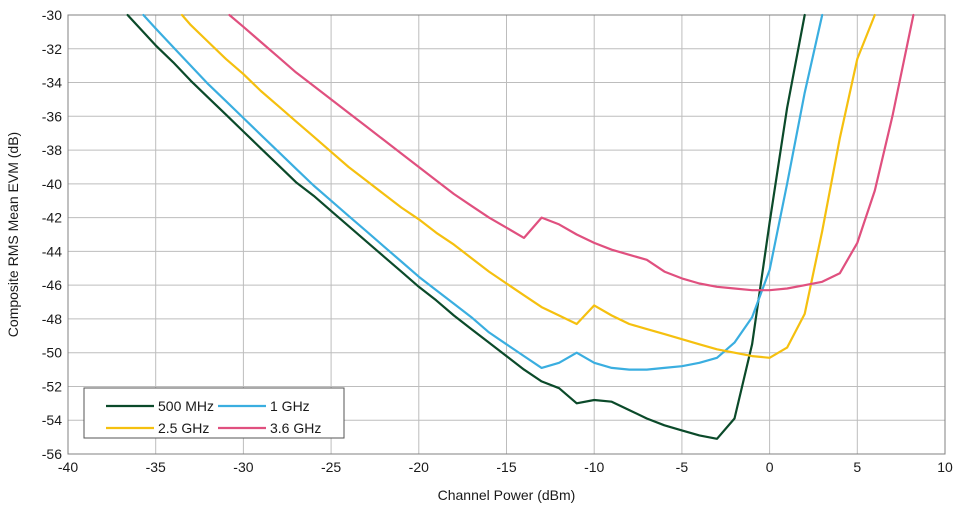 The height and width of the screenshot is (510, 958). I want to click on legend-label-1ghz: 1 GHz, so click(290, 406).